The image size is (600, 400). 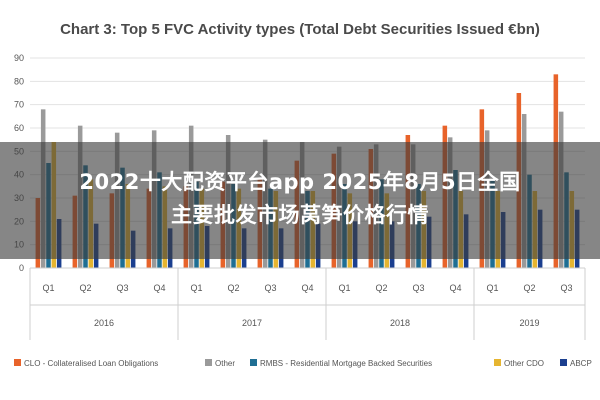 I want to click on y-tick-label: 60, so click(x=19, y=128).